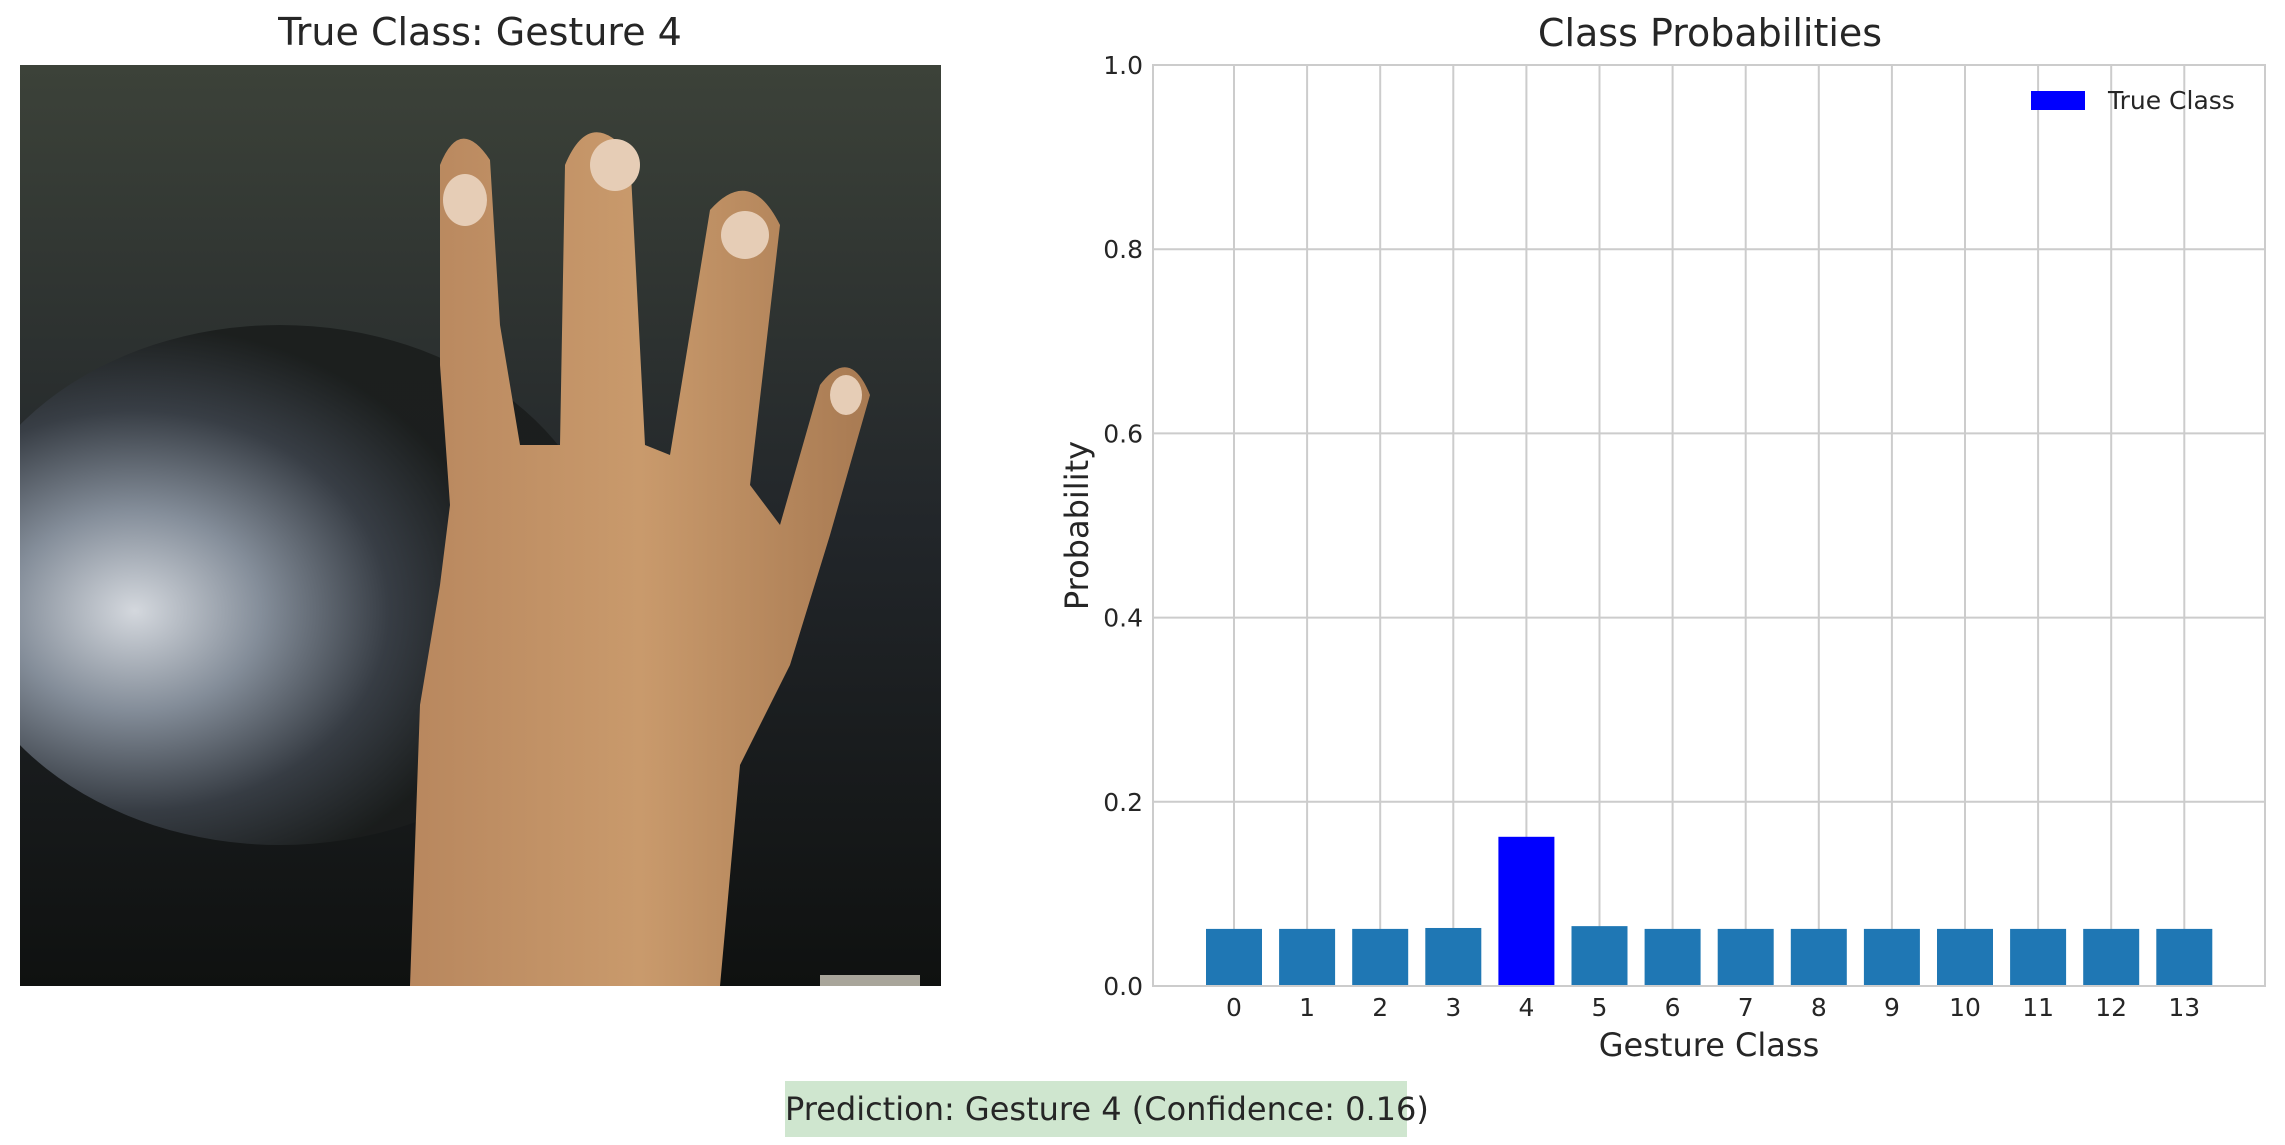 This screenshot has height=1145, width=2285. Describe the element at coordinates (1123, 802) in the screenshot. I see `y-tick-label: 0.2` at that location.